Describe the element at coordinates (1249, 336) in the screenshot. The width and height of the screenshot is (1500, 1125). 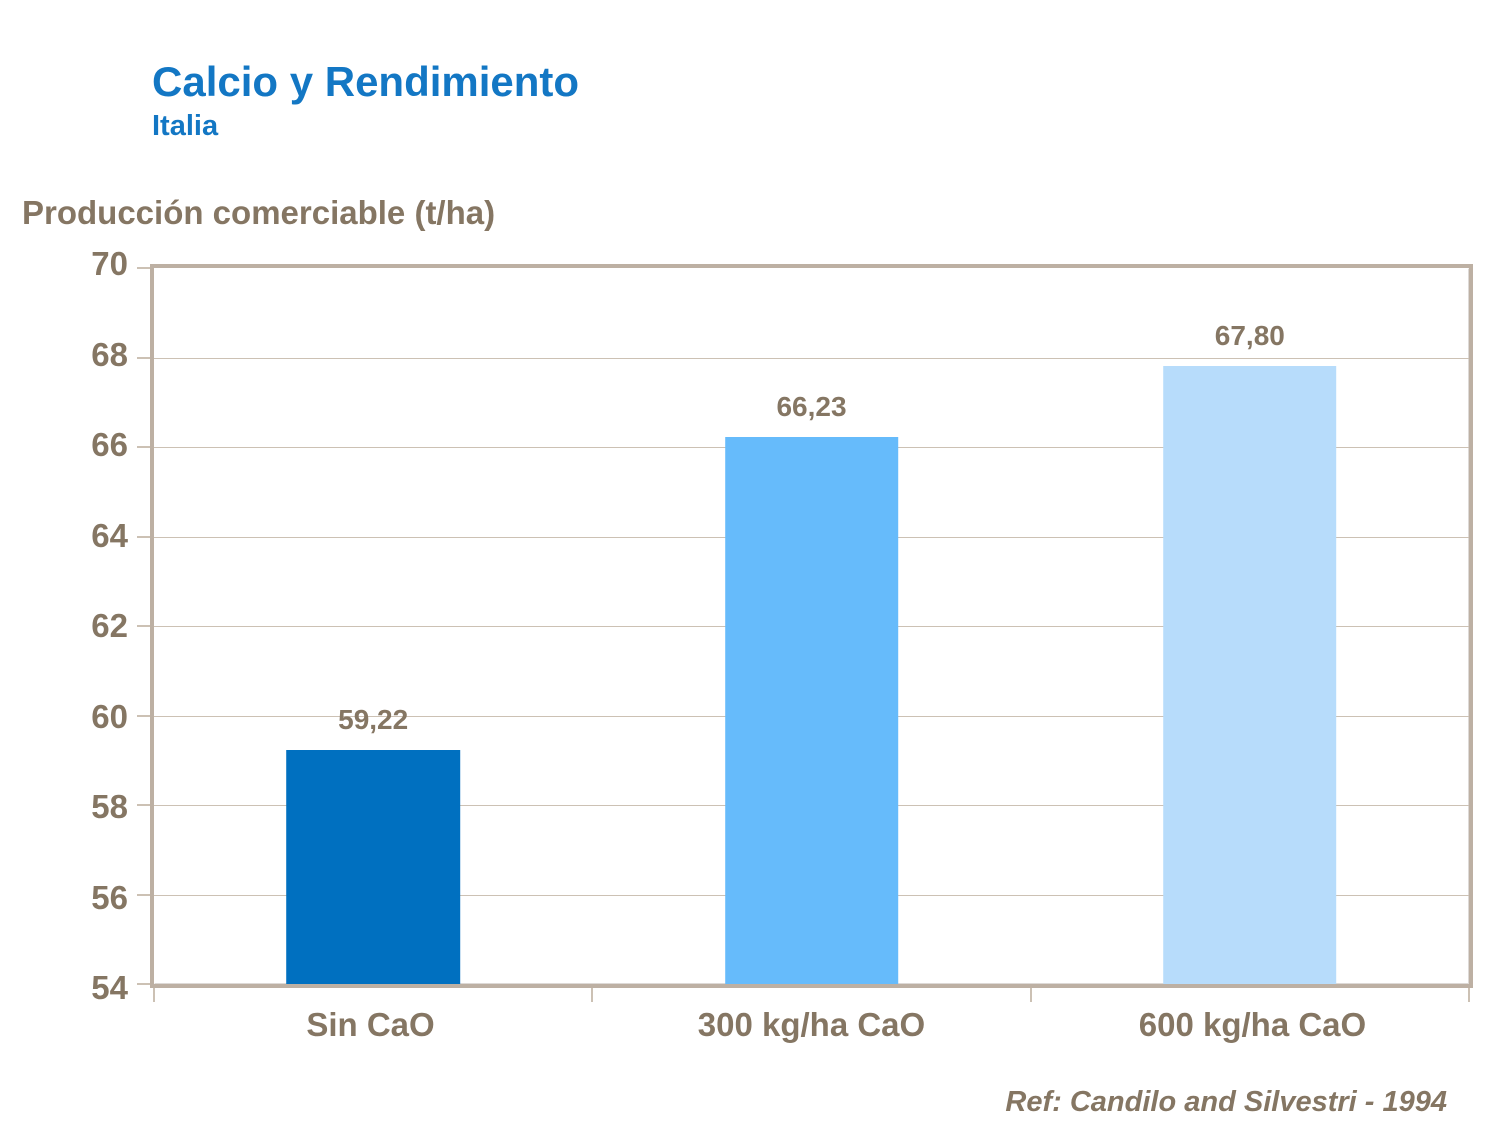
I see `bar-value-label: 67,80` at that location.